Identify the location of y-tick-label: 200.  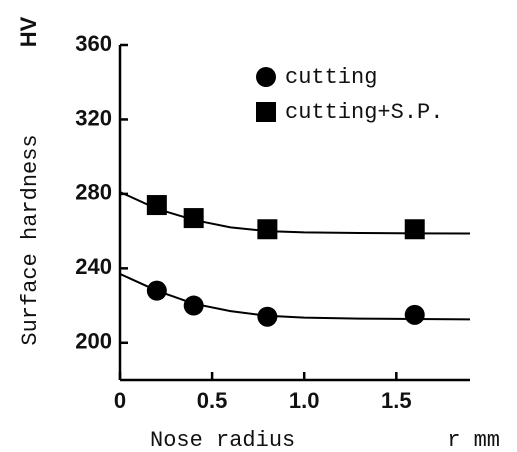
(93, 341).